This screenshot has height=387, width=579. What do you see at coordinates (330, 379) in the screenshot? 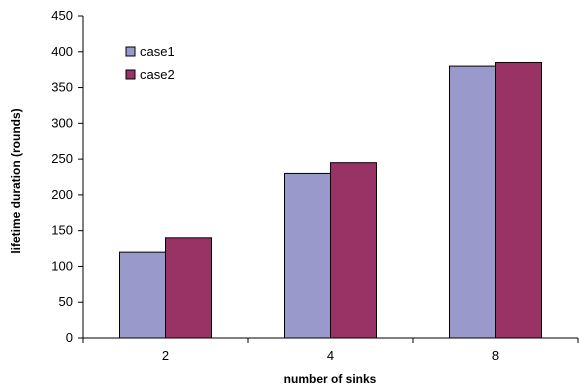
I see `x-axis-label: number of sinks` at bounding box center [330, 379].